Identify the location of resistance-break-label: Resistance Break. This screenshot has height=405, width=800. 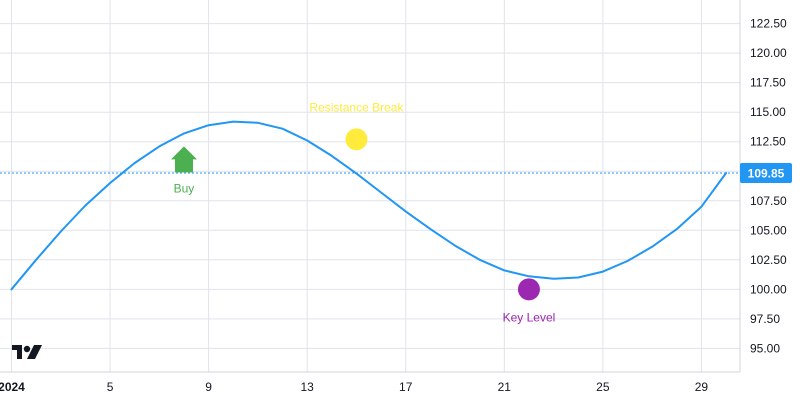
(356, 107).